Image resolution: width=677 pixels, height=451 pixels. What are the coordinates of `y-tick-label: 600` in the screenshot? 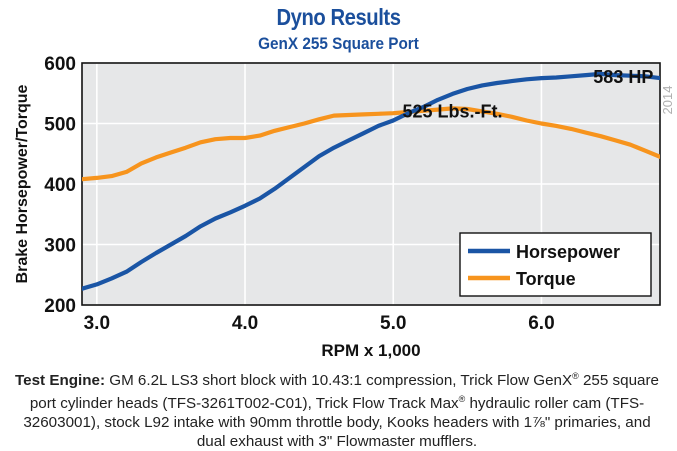 It's located at (60, 64).